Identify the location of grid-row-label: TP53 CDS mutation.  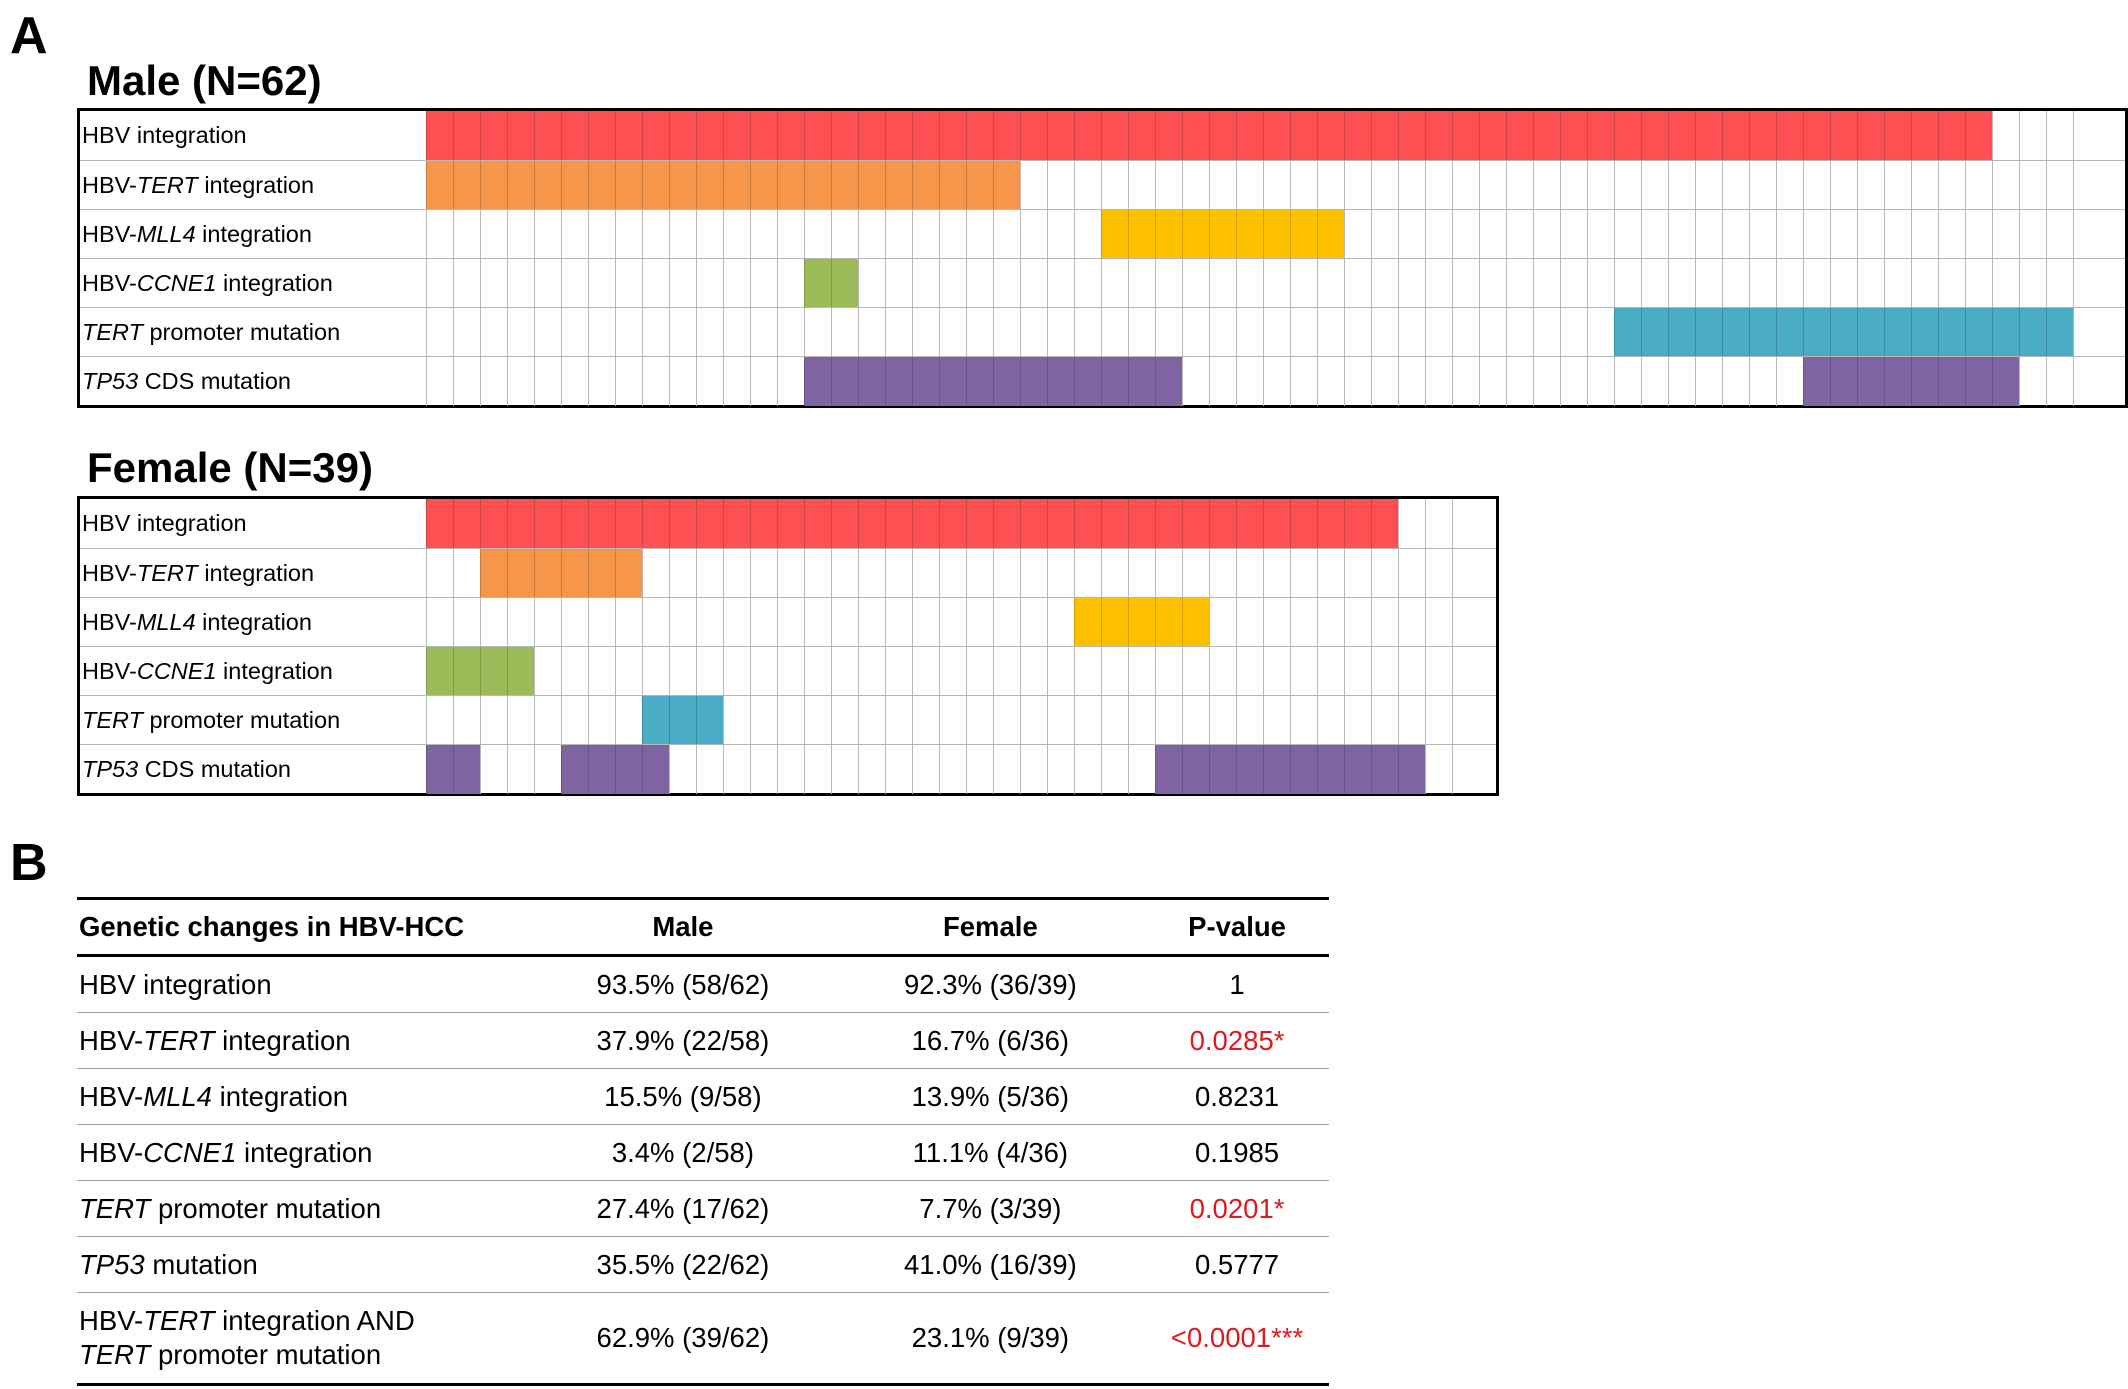
(186, 381).